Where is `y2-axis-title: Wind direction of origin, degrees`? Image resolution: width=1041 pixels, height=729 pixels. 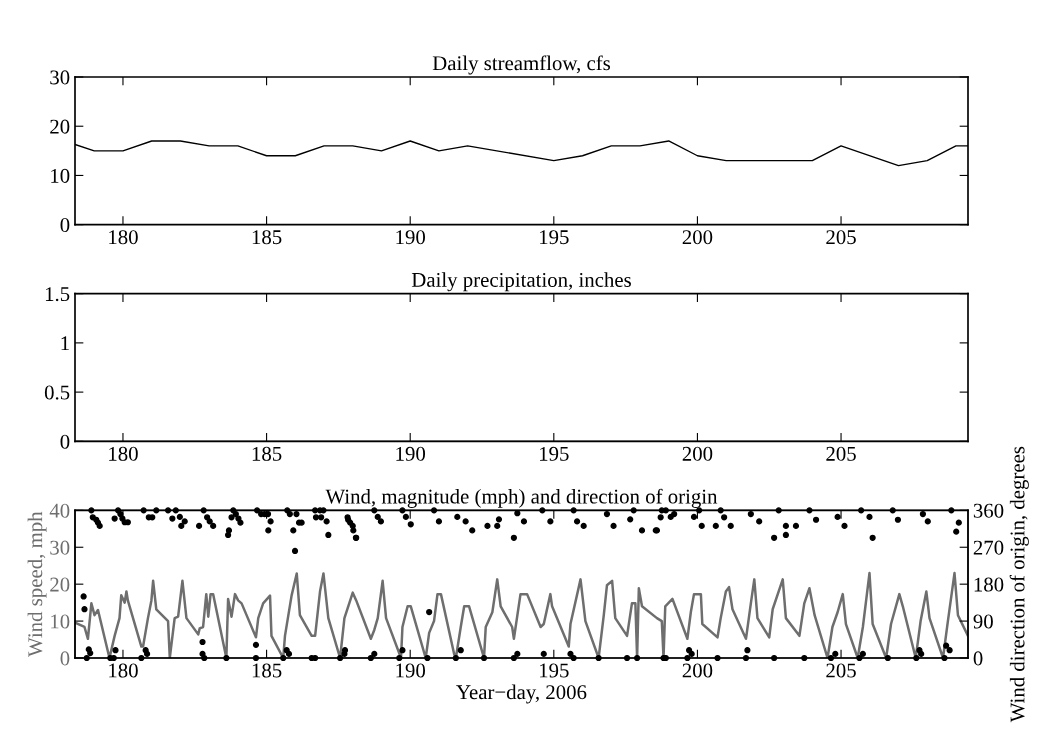
y2-axis-title: Wind direction of origin, degrees is located at coordinates (1019, 584).